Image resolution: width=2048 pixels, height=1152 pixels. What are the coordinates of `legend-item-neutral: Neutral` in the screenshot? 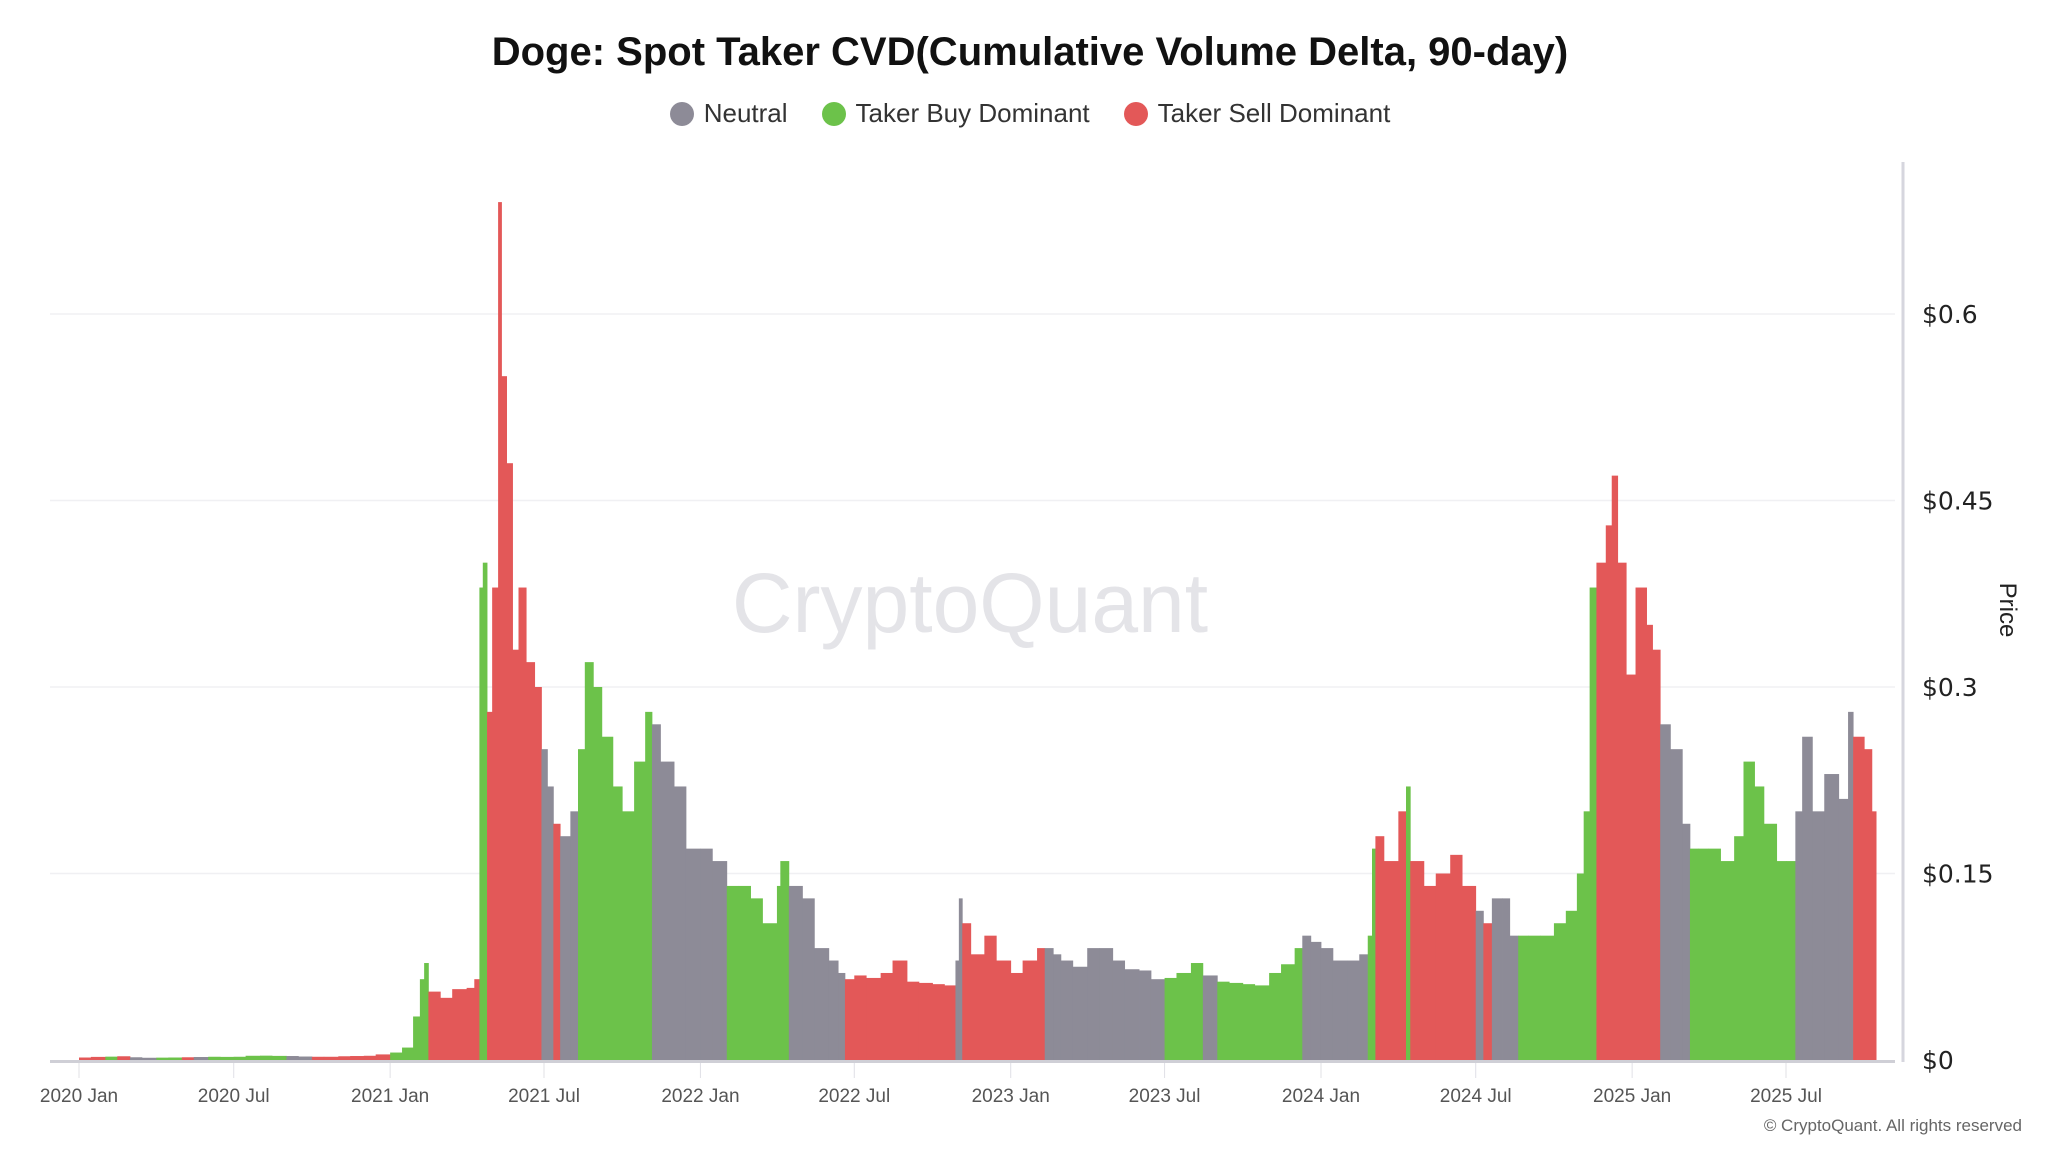 It's located at (728, 113).